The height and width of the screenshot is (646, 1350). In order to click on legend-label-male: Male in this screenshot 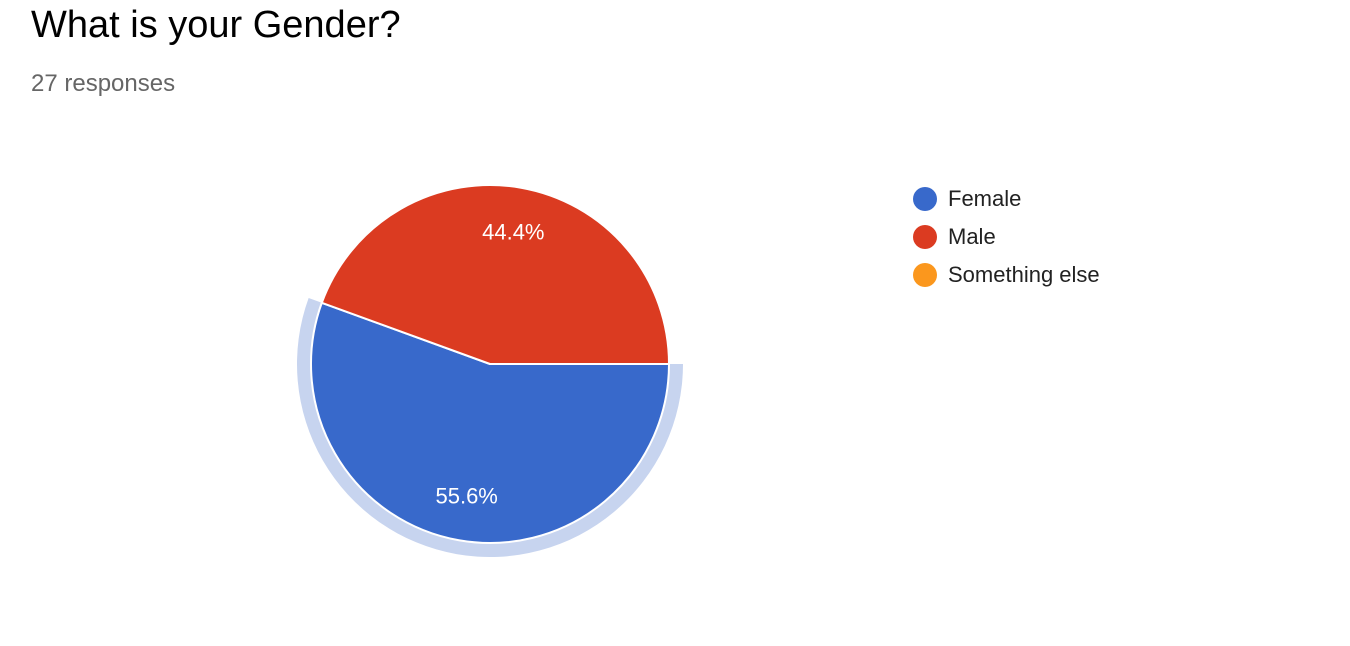, I will do `click(972, 236)`.